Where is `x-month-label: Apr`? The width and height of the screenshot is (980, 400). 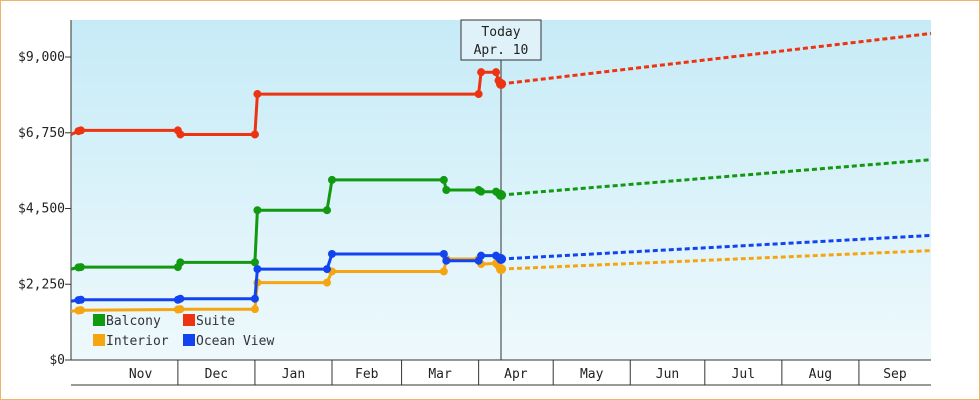
x-month-label: Apr is located at coordinates (516, 374).